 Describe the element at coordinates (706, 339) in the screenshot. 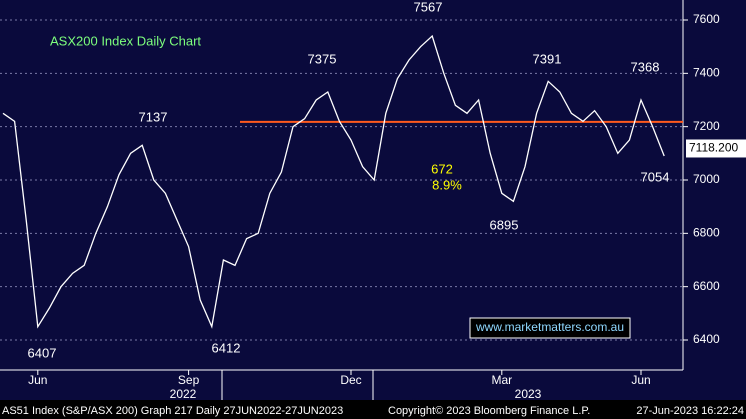

I see `y-tick-label: 6400` at that location.